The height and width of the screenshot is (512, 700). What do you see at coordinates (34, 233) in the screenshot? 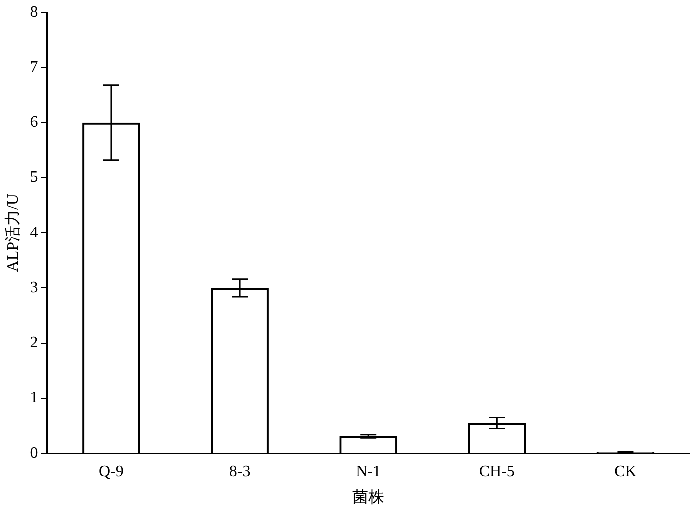
I see `y-tick-label: 4` at bounding box center [34, 233].